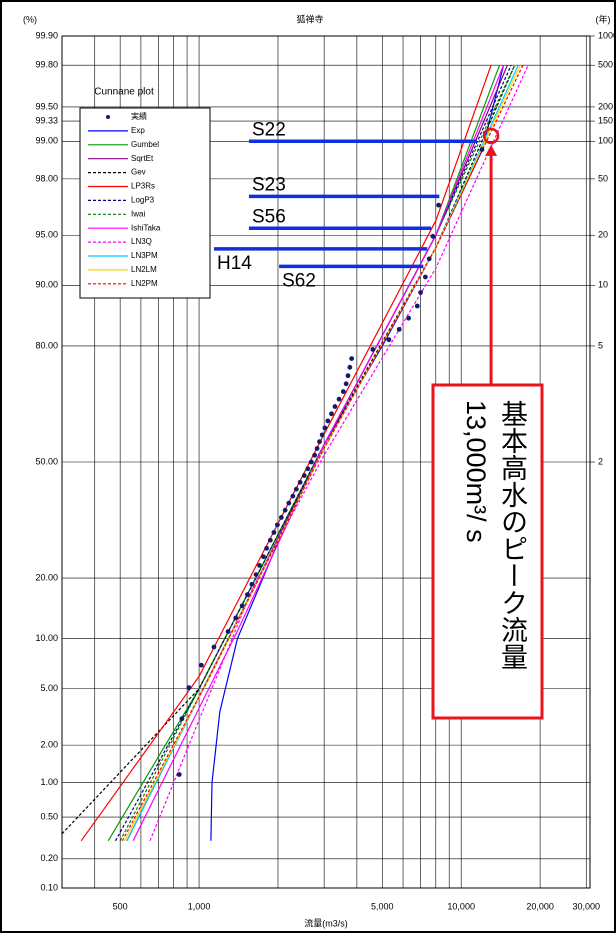 The image size is (616, 933). What do you see at coordinates (46, 178) in the screenshot?
I see `y-tick-label: 98.00` at bounding box center [46, 178].